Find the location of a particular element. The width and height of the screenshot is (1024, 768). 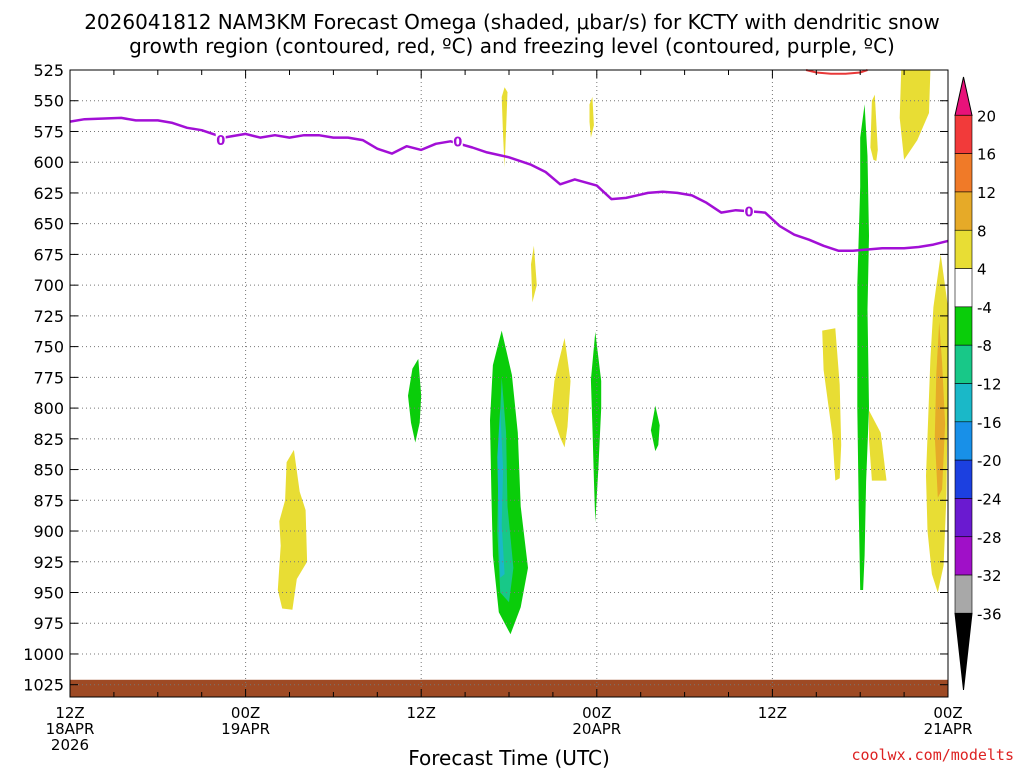

x-axis-title: Forecast Time (UTC) is located at coordinates (509, 757).